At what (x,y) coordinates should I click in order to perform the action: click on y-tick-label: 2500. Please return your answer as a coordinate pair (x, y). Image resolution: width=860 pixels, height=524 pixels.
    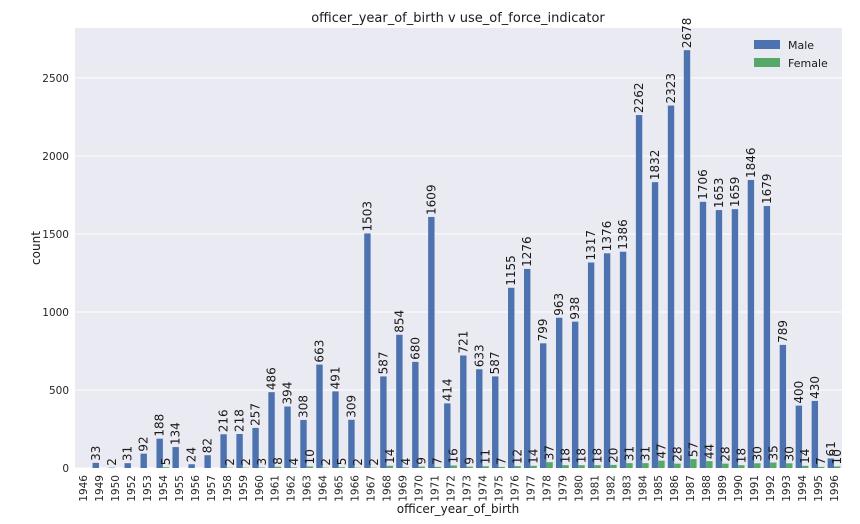
    Looking at the image, I should click on (55, 79).